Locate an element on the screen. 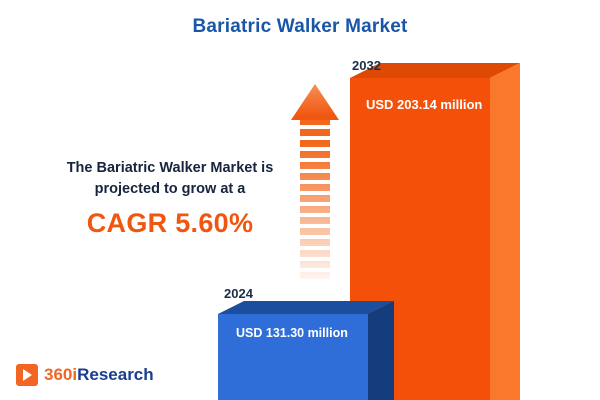 The image size is (600, 400). description-line-1: The Bariatric Walker Market is is located at coordinates (170, 168).